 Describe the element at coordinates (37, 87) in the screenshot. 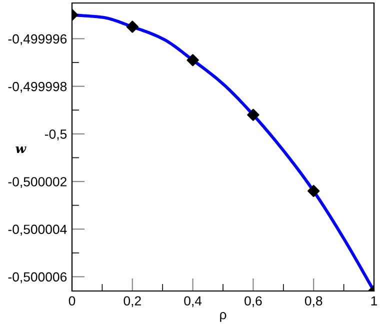

I see `y-tick-label: -0,499998` at that location.